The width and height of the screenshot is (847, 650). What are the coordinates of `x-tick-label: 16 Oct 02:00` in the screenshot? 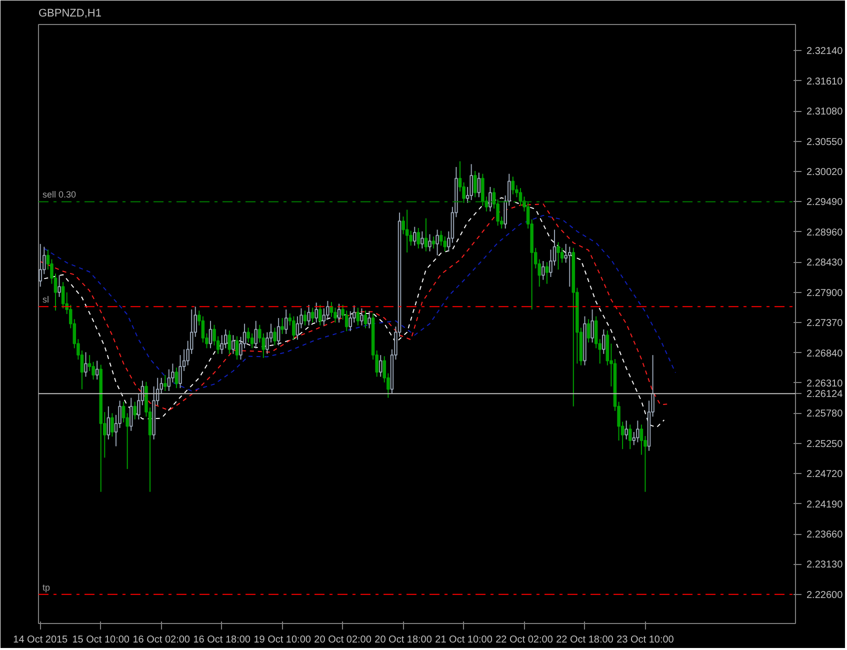 It's located at (161, 640).